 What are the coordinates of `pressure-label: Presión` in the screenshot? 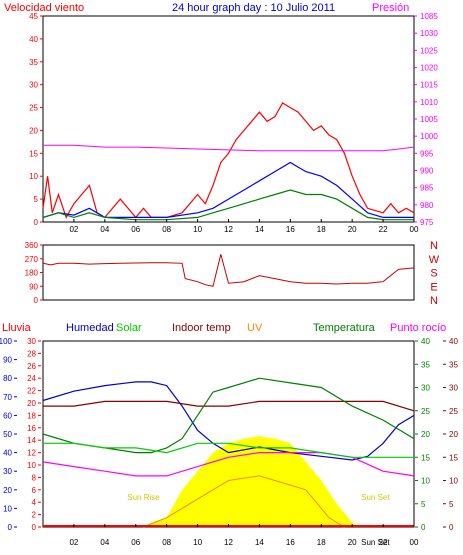 It's located at (390, 8).